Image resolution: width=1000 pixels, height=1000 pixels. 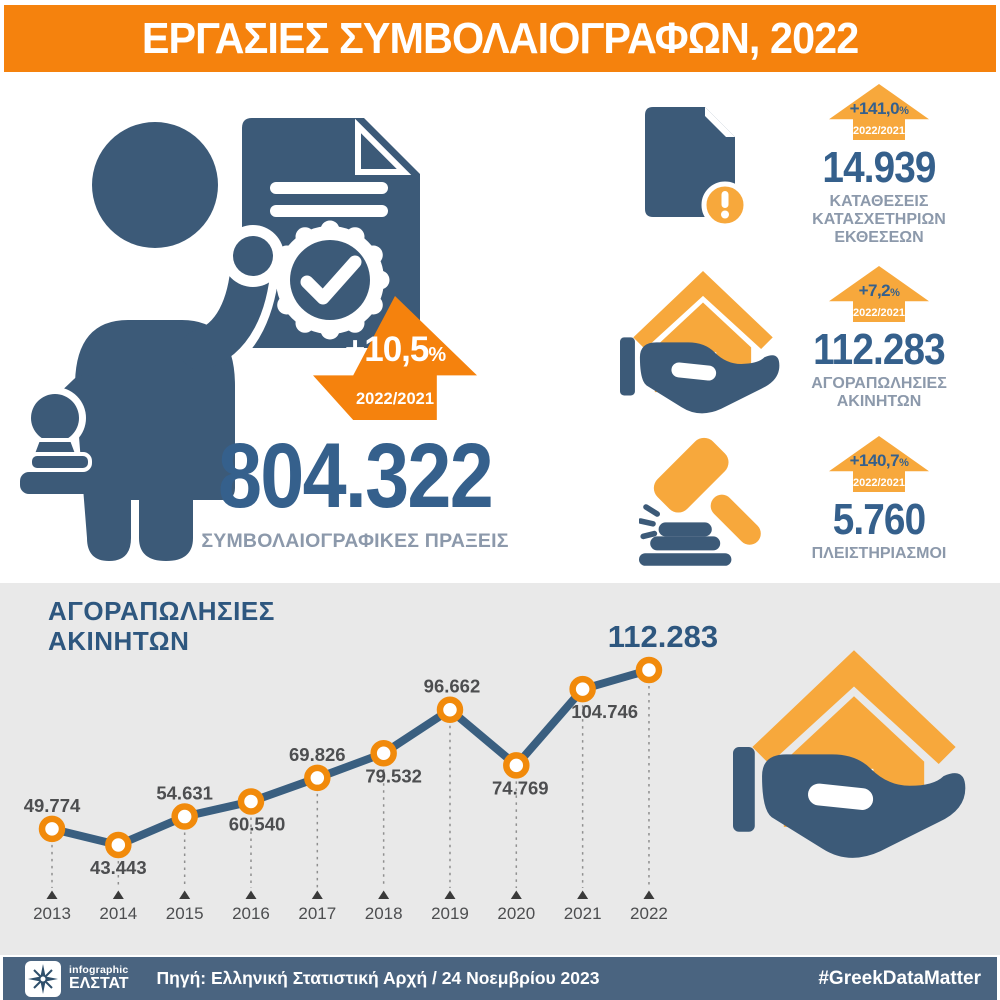 I want to click on house-in-hand-icon, so click(x=703, y=349).